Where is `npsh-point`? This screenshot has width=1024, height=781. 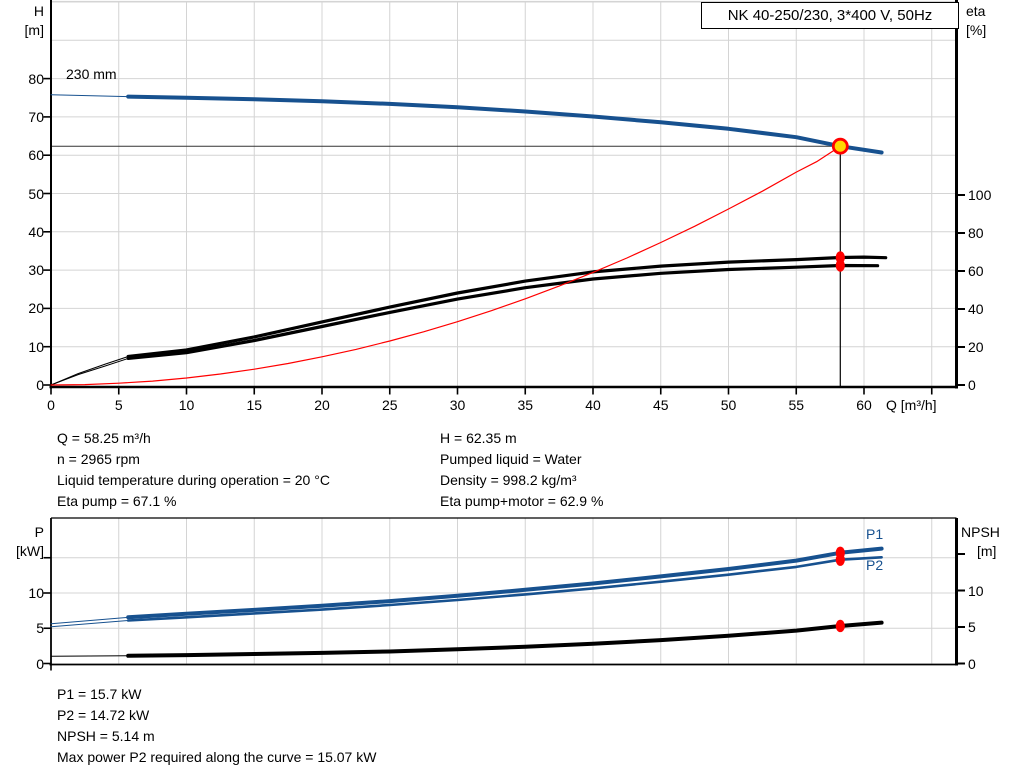
npsh-point is located at coordinates (840, 626).